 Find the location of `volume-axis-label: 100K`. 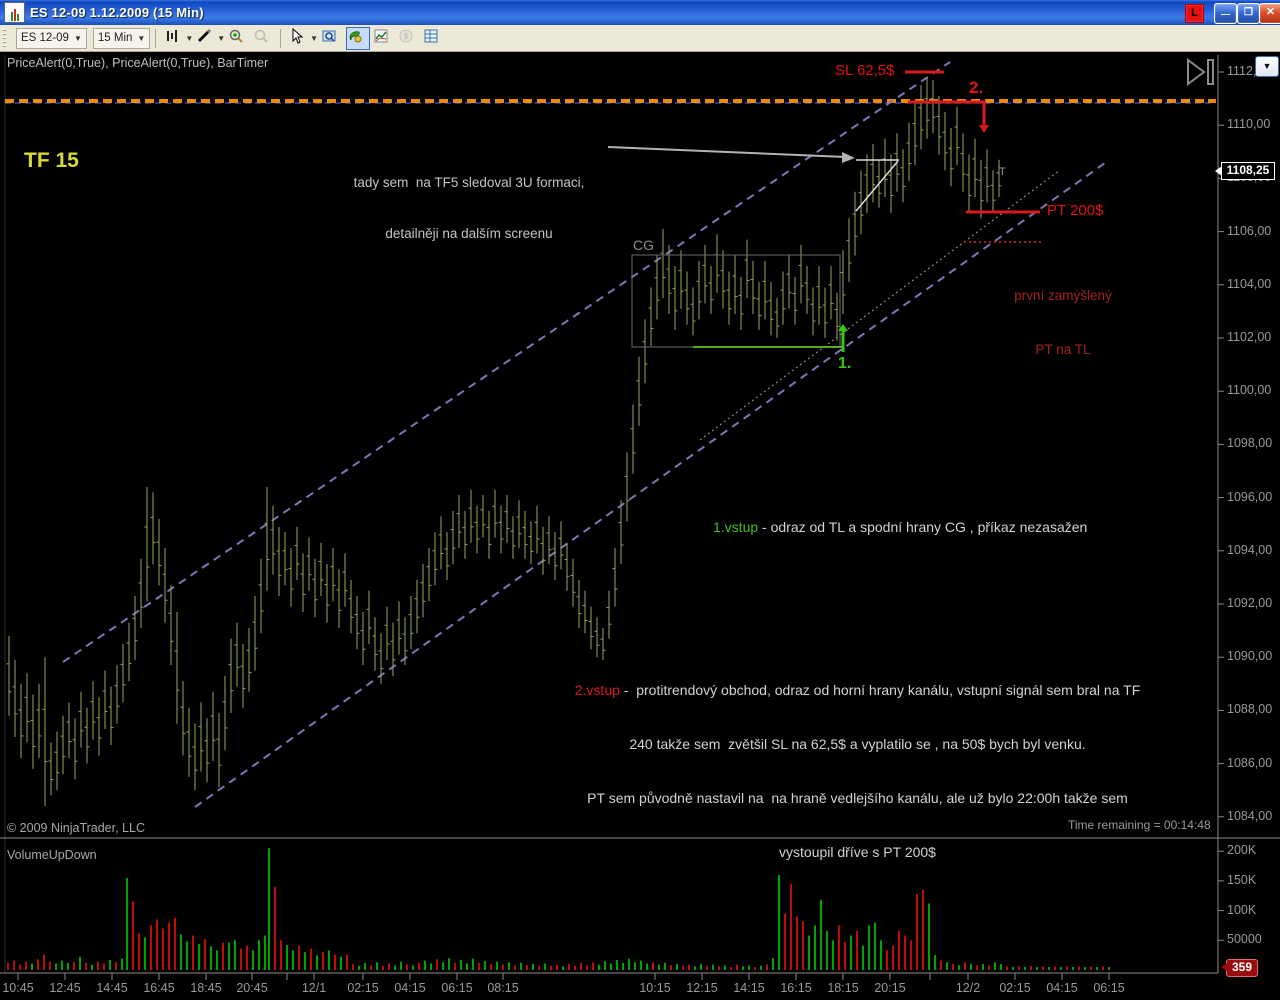

volume-axis-label: 100K is located at coordinates (1242, 909).